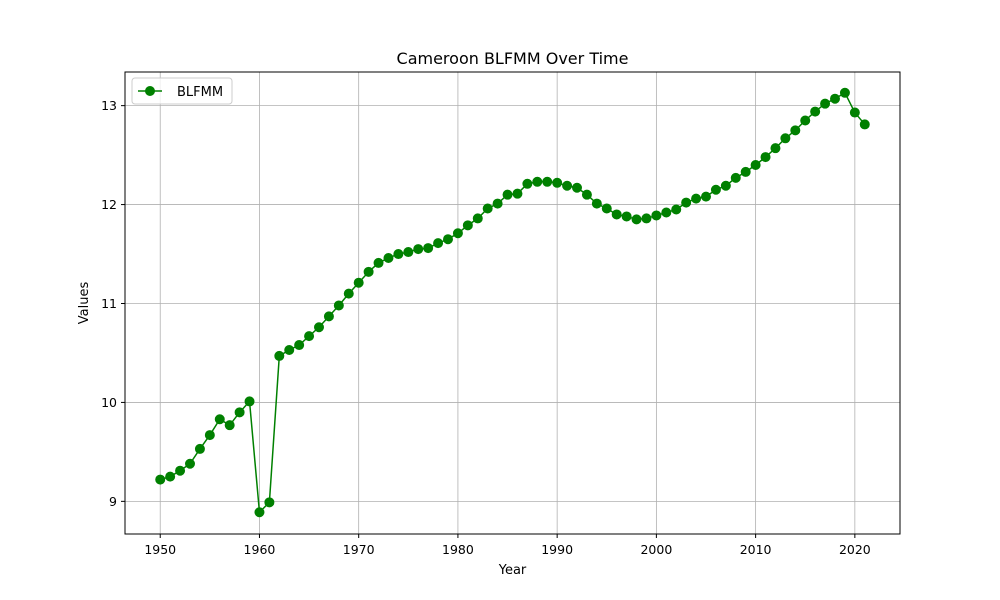  I want to click on legend-box, so click(182, 91).